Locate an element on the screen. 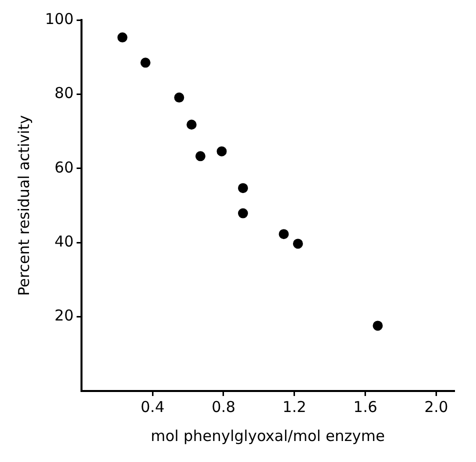 Image resolution: width=476 pixels, height=462 pixels. x-tick-label: 0.8 is located at coordinates (224, 407).